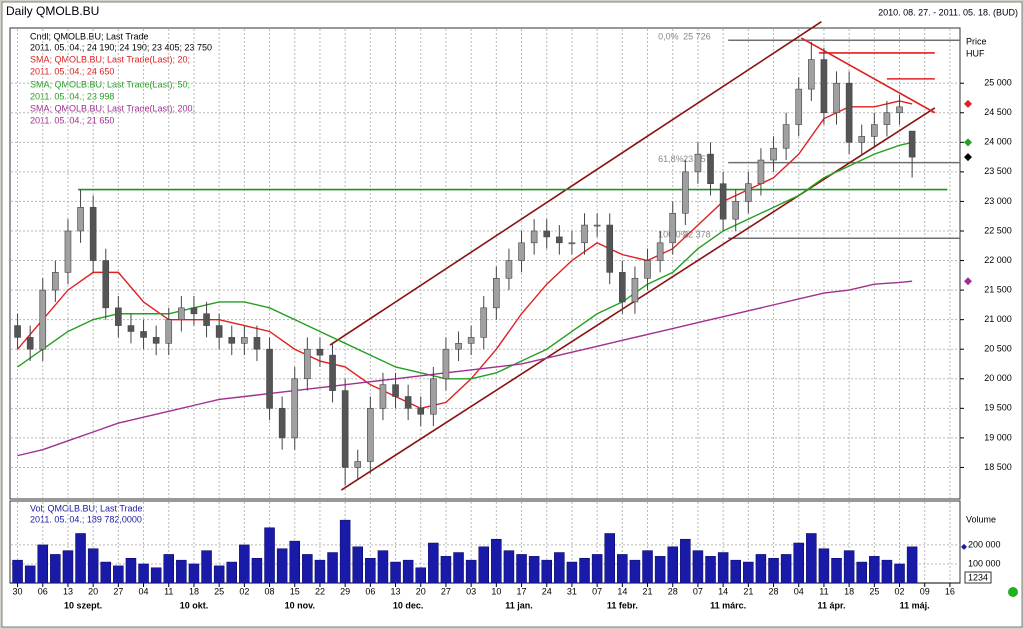 The height and width of the screenshot is (629, 1024). What do you see at coordinates (998, 437) in the screenshot?
I see `y-tick-label: 19 000` at bounding box center [998, 437].